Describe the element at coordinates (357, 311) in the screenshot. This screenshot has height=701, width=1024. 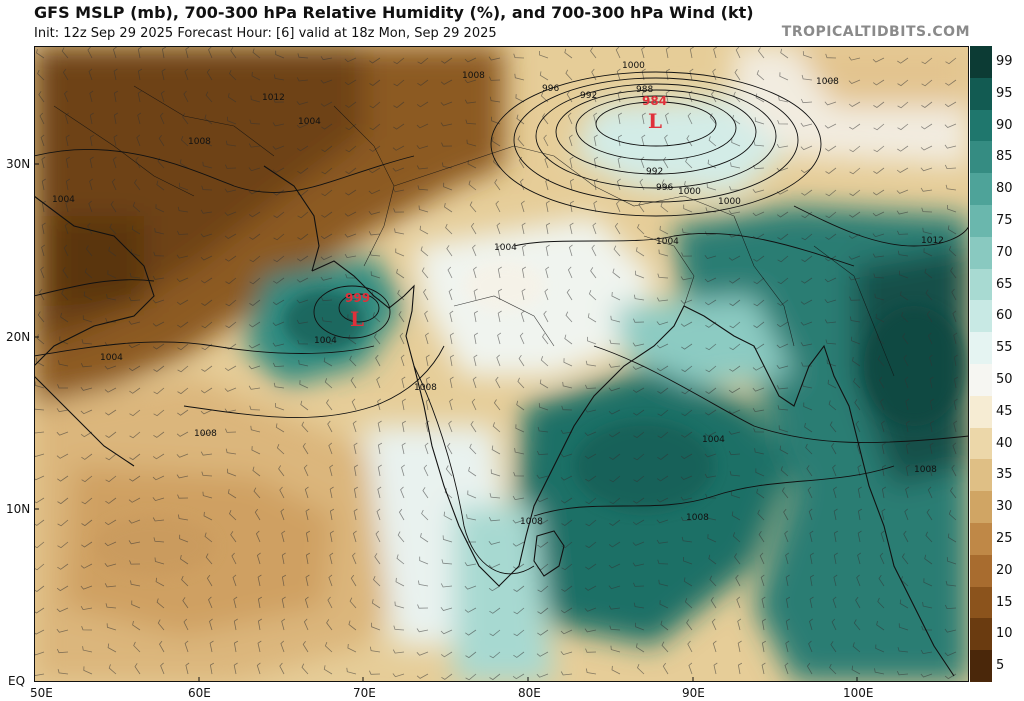
I see `low-marker-arabian-sea: 999 L` at that location.